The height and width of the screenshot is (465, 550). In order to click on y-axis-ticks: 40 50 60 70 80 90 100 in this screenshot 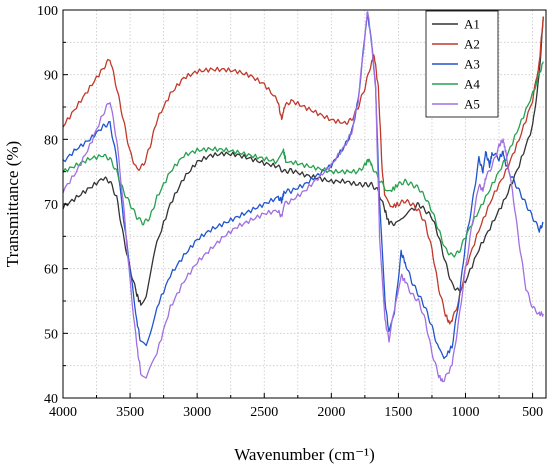, I will do `click(52, 205)`.